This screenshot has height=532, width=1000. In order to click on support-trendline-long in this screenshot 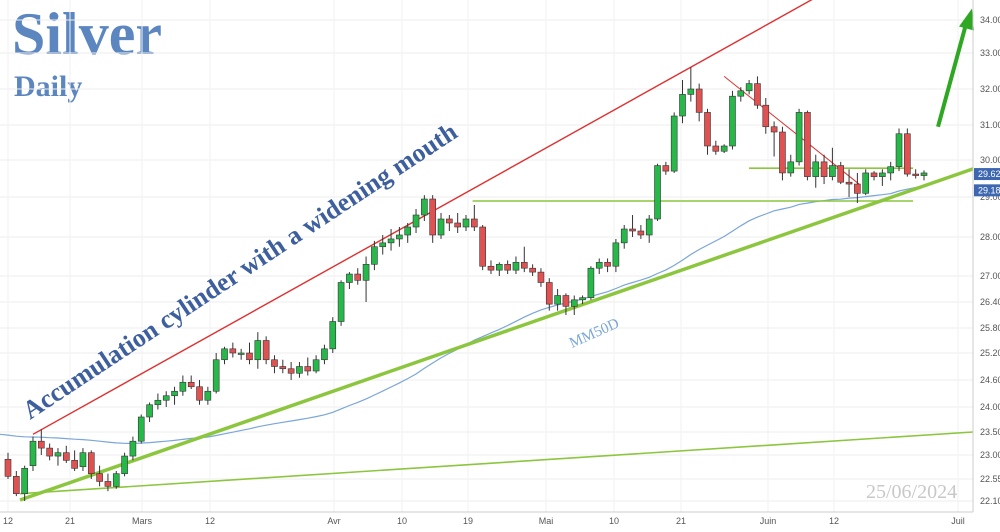, I will do `click(496, 463)`.